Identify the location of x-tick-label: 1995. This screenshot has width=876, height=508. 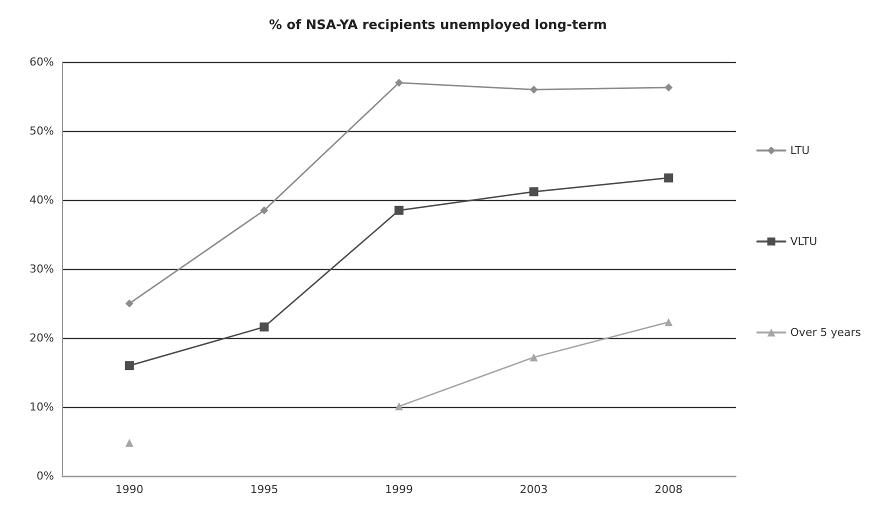
(264, 489).